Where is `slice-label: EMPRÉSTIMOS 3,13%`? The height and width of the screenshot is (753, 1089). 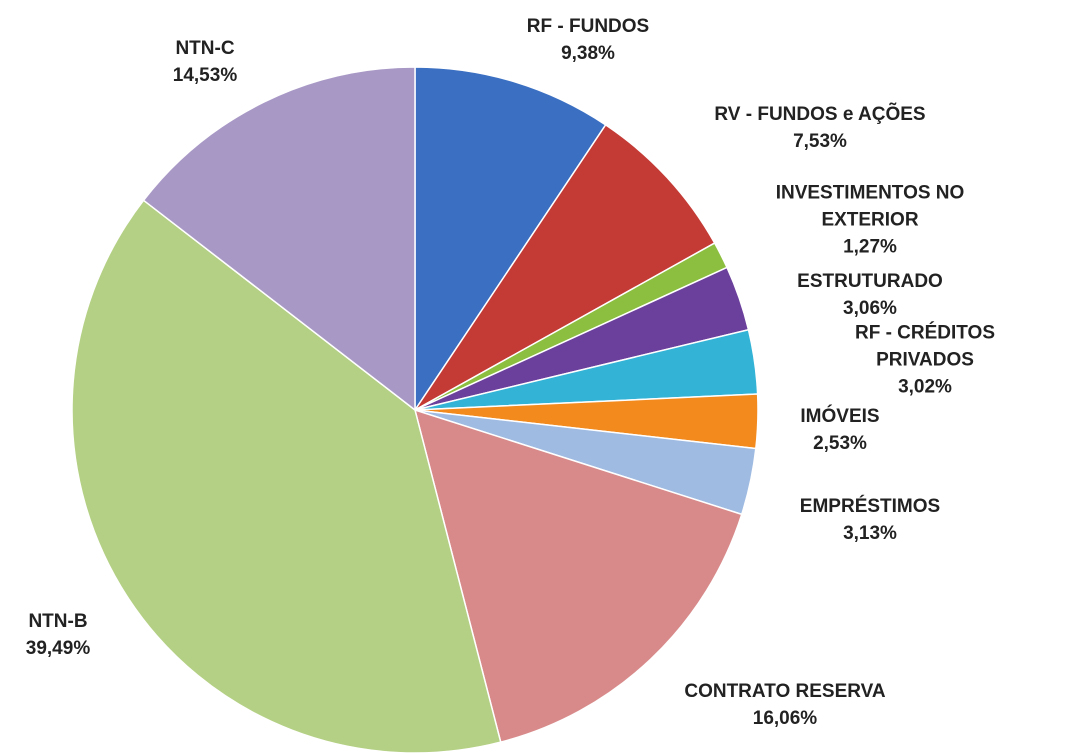
slice-label: EMPRÉSTIMOS 3,13% is located at coordinates (870, 520).